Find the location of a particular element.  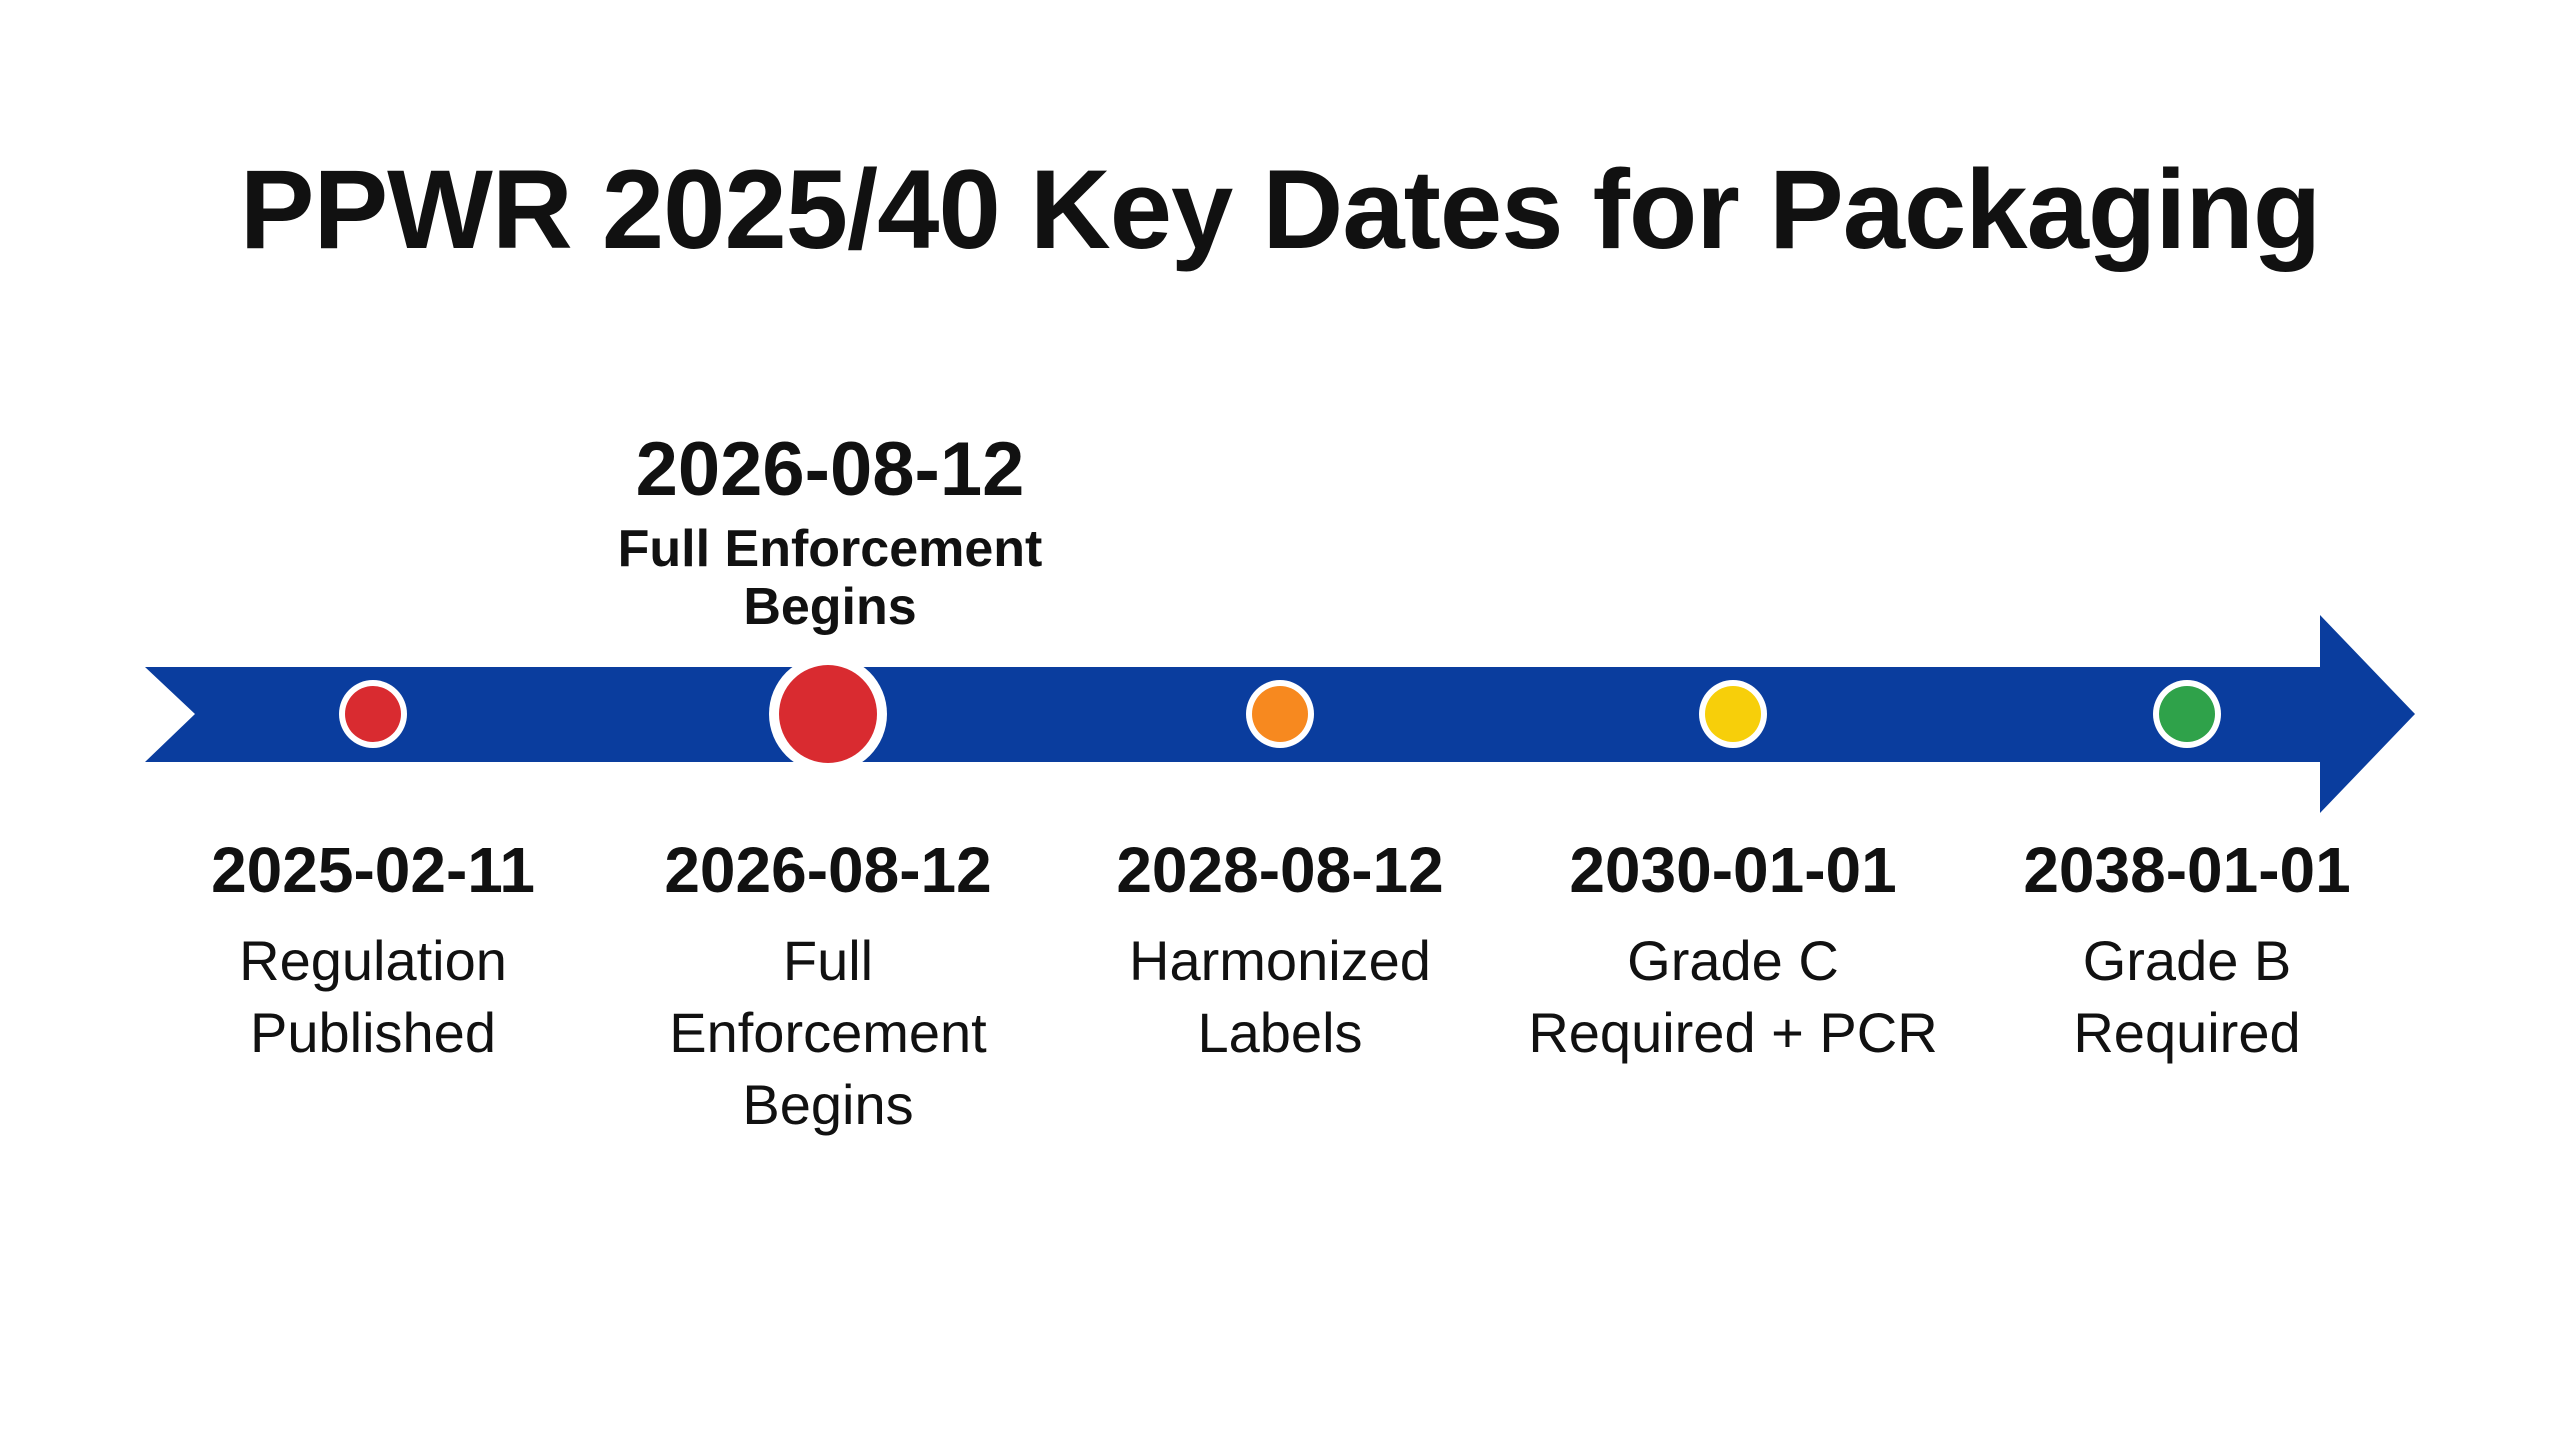

timeline-arrow-graphic is located at coordinates (1280, 714).